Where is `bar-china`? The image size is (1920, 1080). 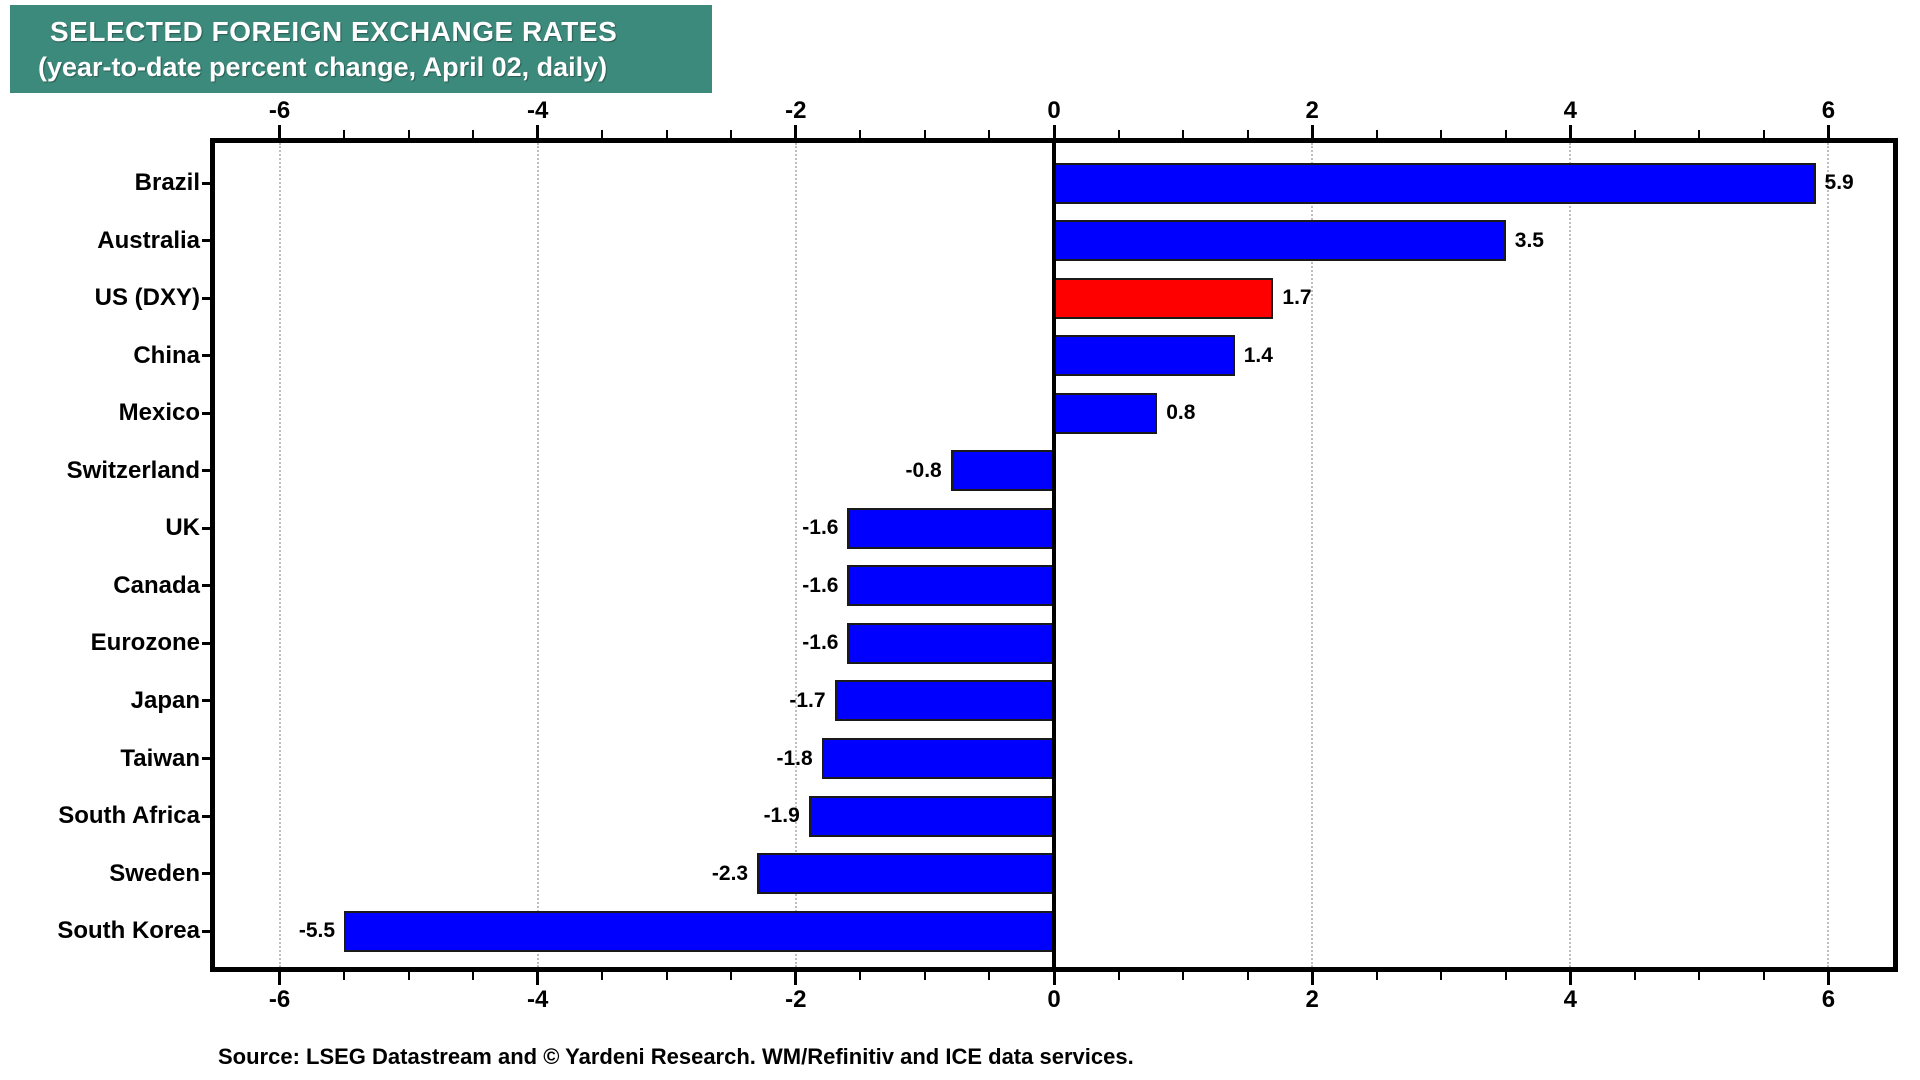 bar-china is located at coordinates (1144, 356).